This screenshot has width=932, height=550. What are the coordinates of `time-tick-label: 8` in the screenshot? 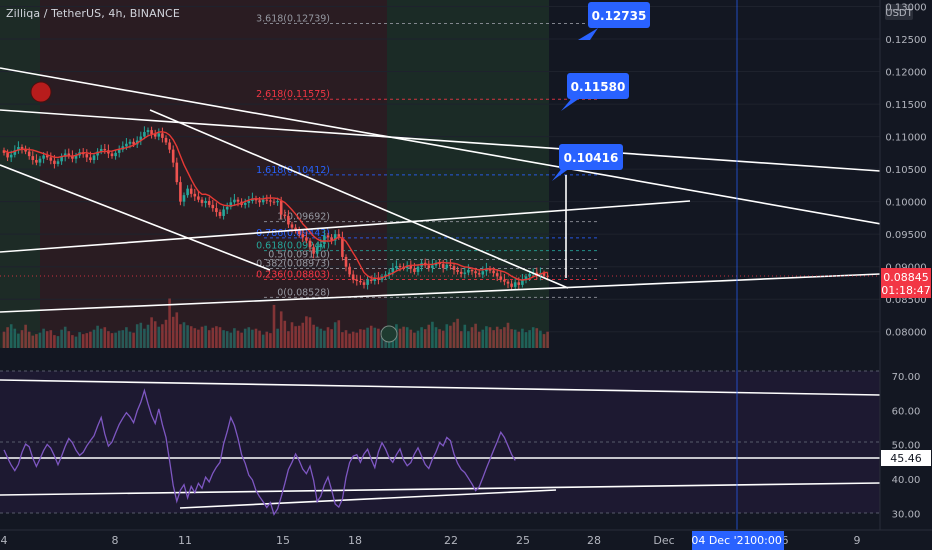 It's located at (115, 540).